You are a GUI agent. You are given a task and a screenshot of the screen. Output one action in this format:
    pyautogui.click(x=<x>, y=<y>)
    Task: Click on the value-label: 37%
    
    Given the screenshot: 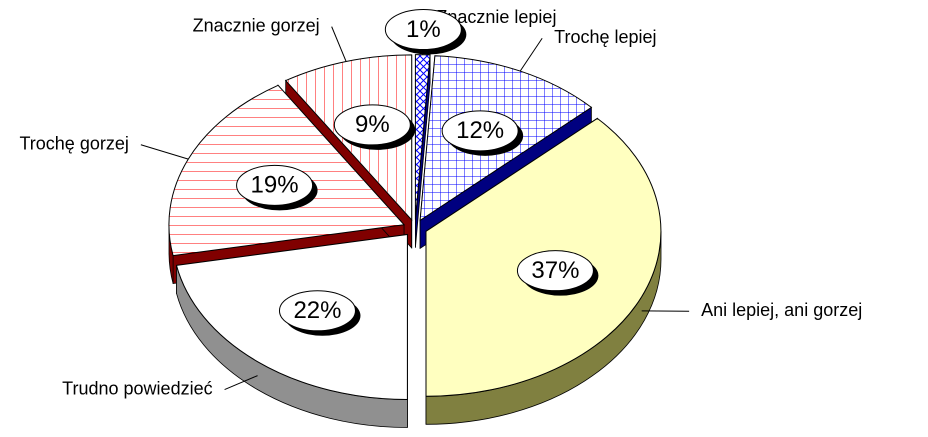 What is the action you would take?
    pyautogui.click(x=555, y=270)
    